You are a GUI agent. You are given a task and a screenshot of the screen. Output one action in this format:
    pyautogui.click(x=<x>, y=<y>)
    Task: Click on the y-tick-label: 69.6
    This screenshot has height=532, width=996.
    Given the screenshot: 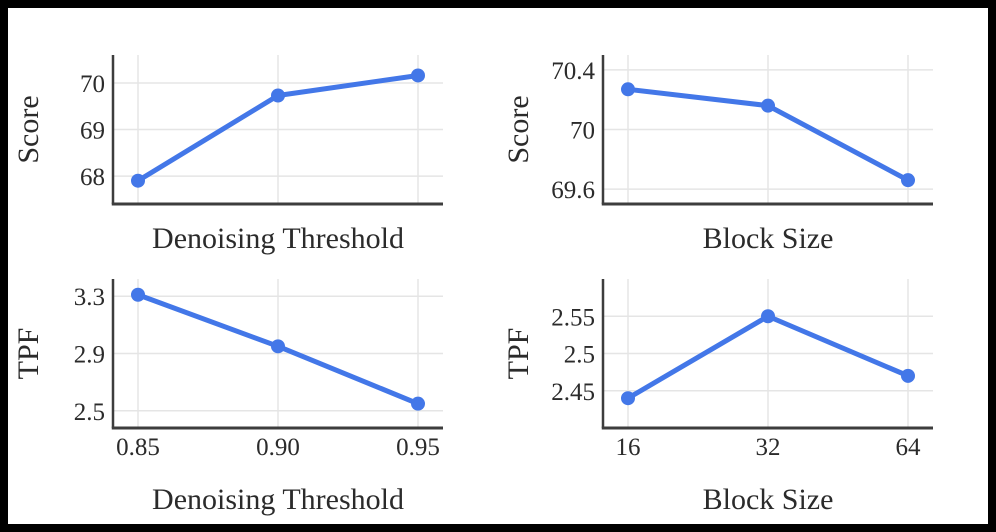 What is the action you would take?
    pyautogui.click(x=573, y=190)
    